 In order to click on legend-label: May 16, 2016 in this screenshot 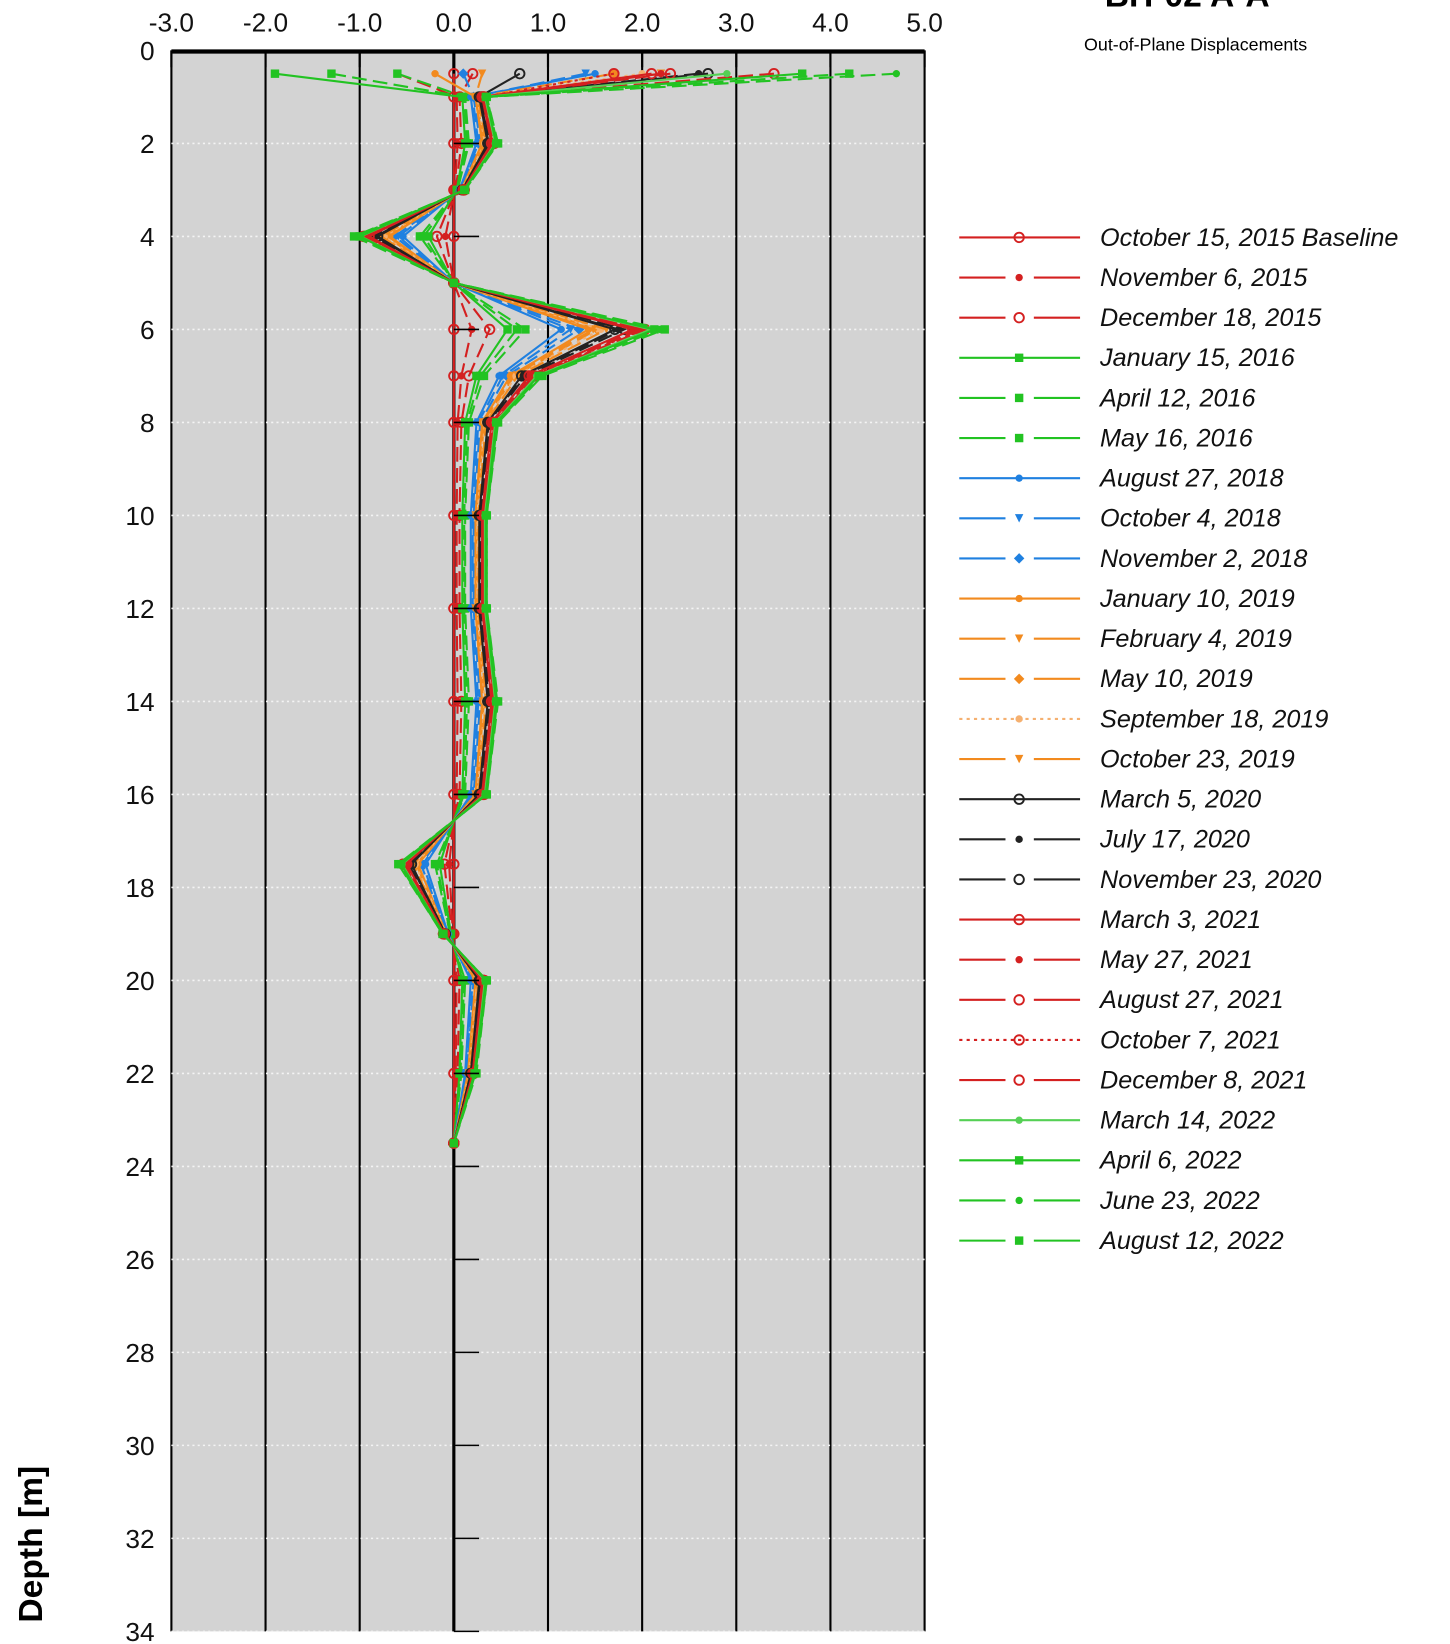, I will do `click(1177, 438)`.